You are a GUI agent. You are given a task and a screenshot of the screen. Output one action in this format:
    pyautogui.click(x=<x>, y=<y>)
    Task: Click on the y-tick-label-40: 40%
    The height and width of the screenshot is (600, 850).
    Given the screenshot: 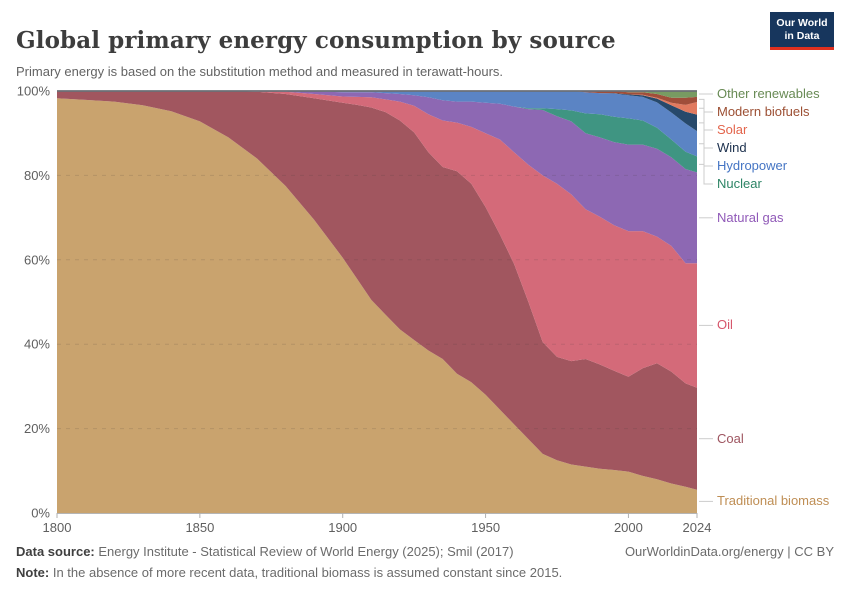 What is the action you would take?
    pyautogui.click(x=37, y=344)
    